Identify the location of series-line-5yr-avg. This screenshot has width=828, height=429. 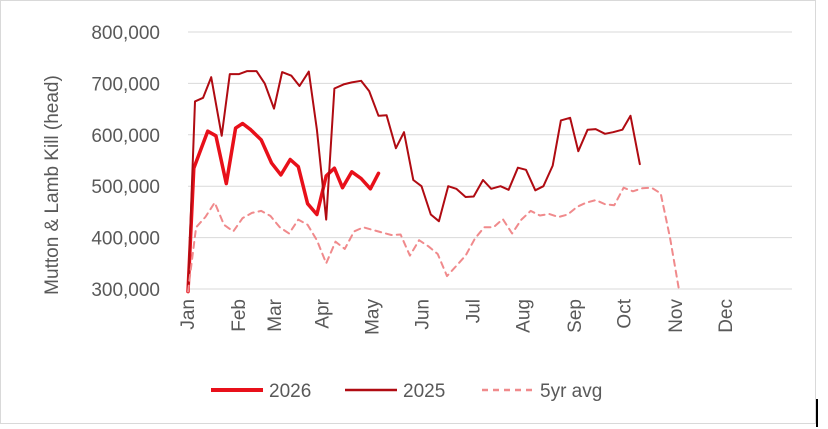
(434, 239).